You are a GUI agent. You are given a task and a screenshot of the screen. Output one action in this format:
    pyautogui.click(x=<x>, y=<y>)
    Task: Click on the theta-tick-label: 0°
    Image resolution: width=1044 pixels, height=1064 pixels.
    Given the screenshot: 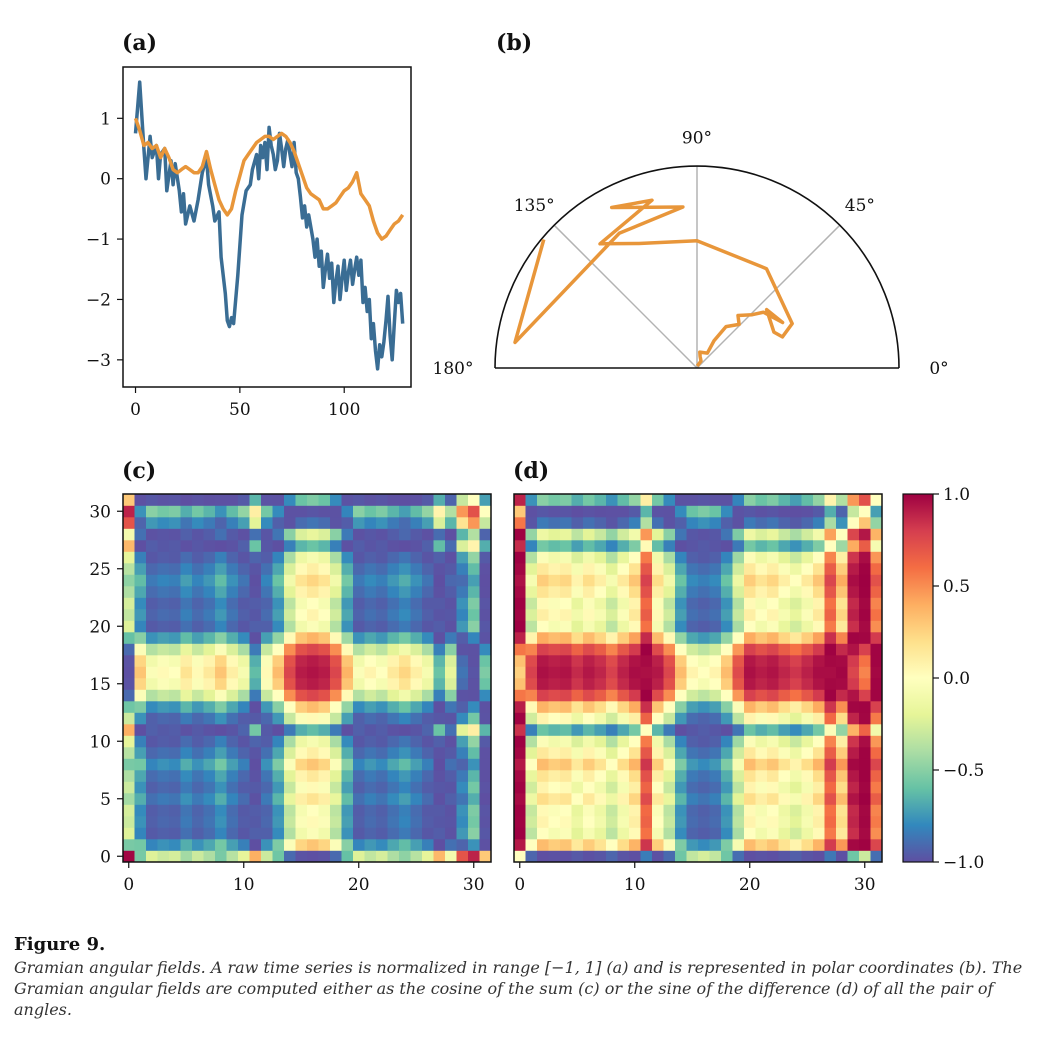 What is the action you would take?
    pyautogui.click(x=938, y=369)
    